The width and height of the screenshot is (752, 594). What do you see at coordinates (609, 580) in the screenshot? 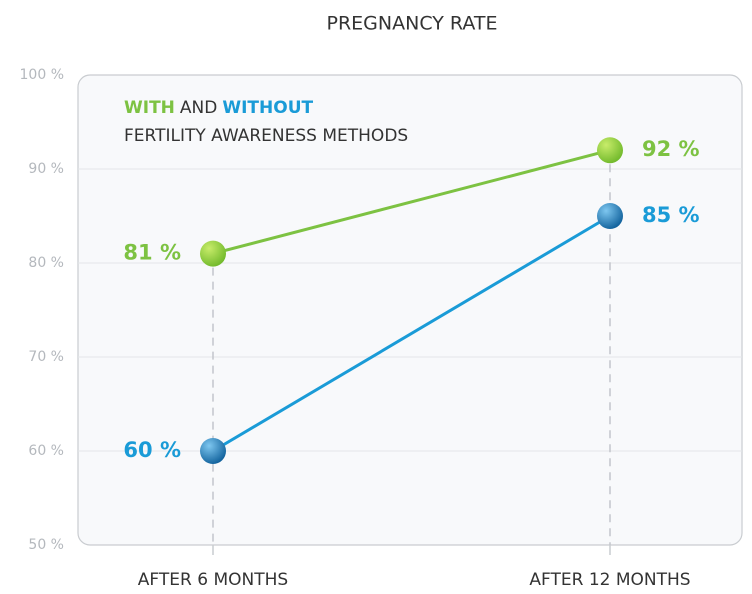
I see `x-tick-label: AFTER 12 MONTHS` at bounding box center [609, 580].